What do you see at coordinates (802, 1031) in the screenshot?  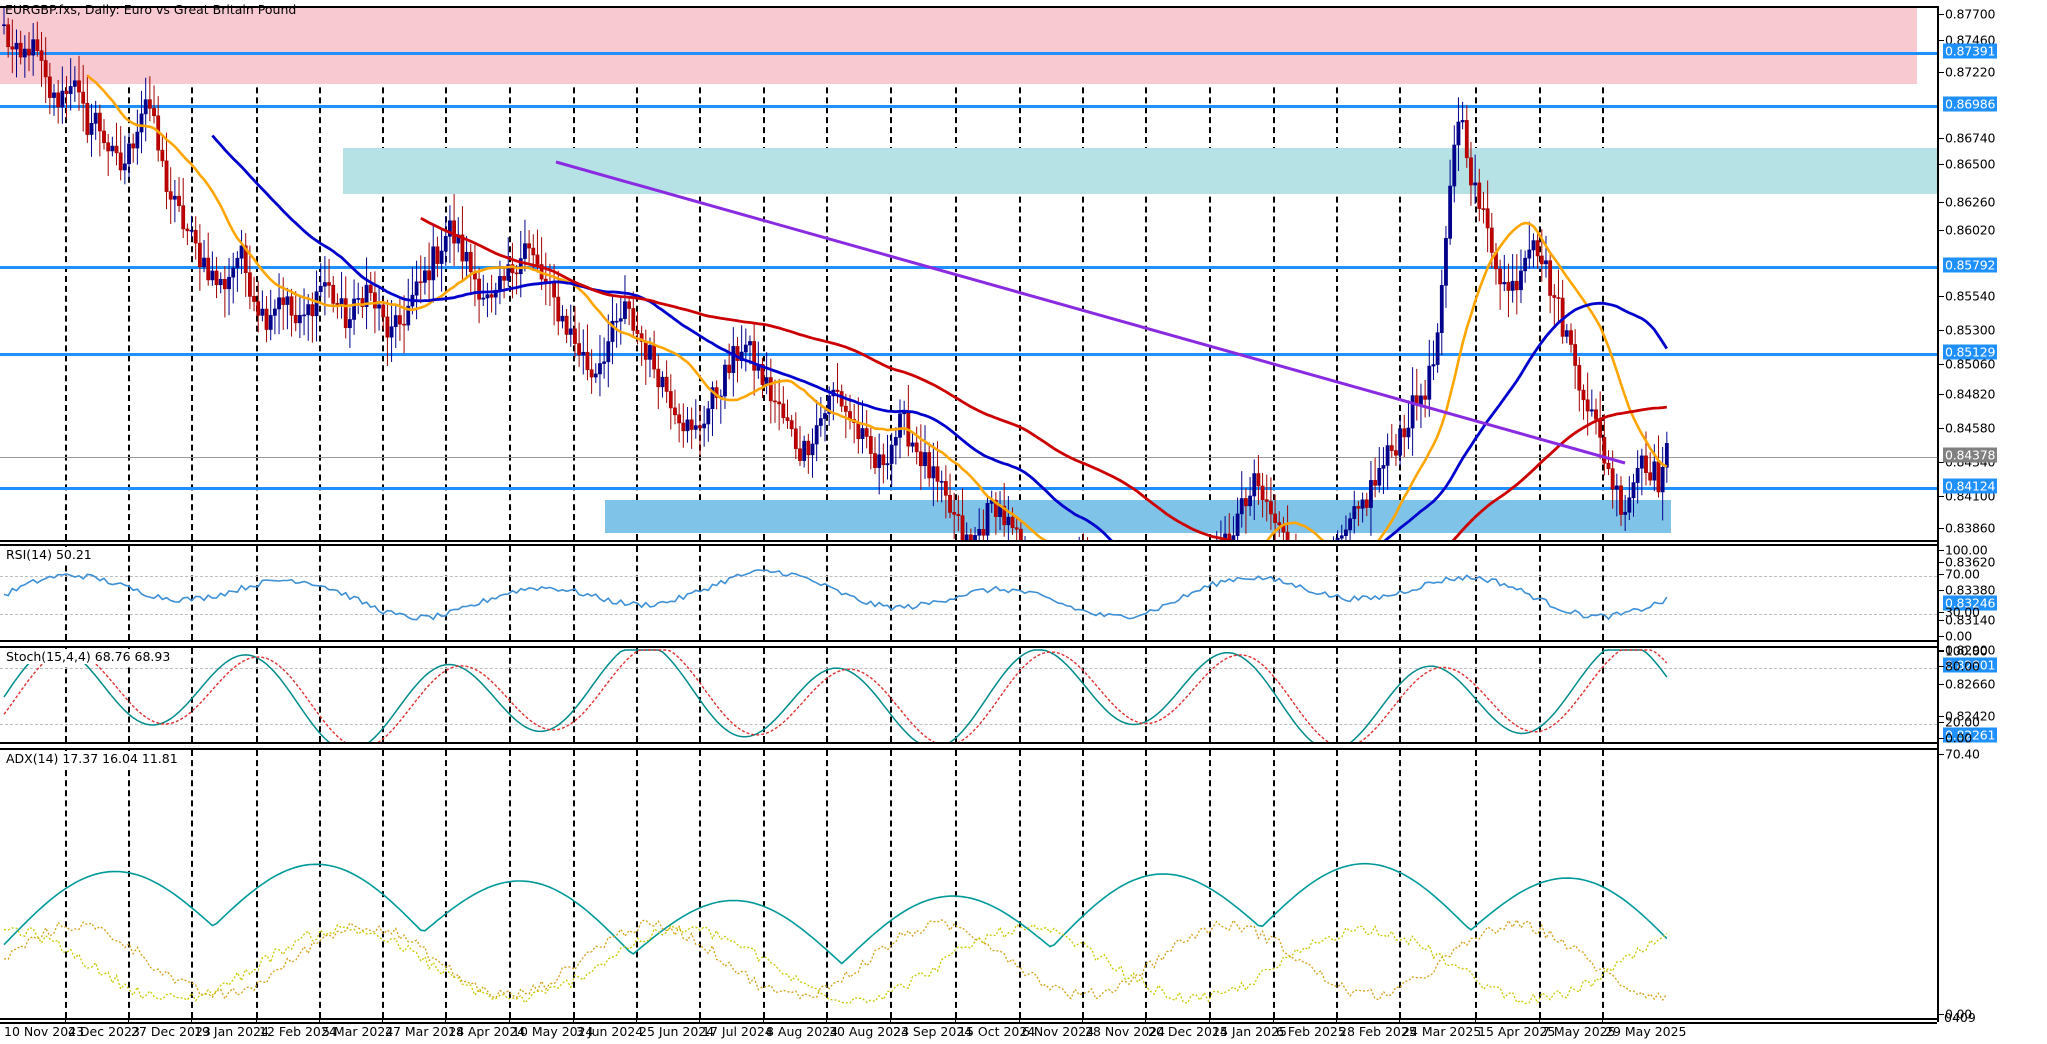 I see `time-axis-label: 8 Aug 2024` at bounding box center [802, 1031].